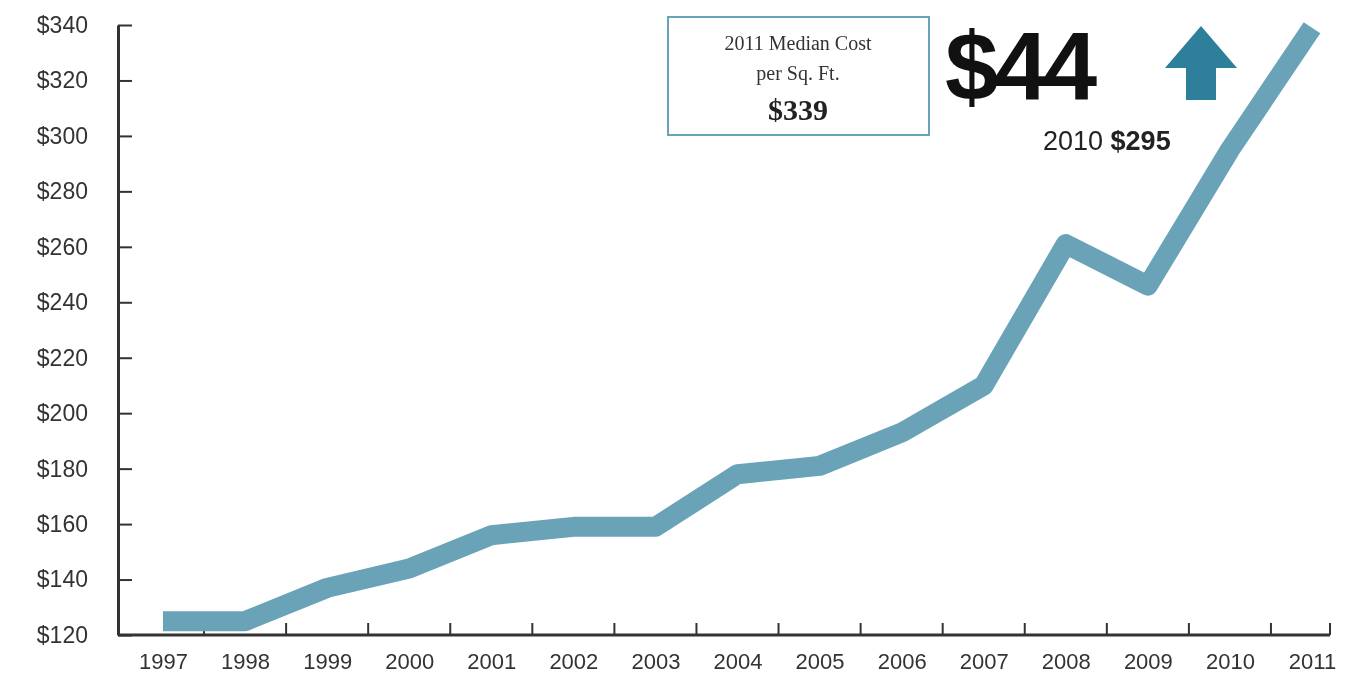 This screenshot has width=1355, height=692. Describe the element at coordinates (1312, 661) in the screenshot. I see `x-tick-label: 2011` at that location.